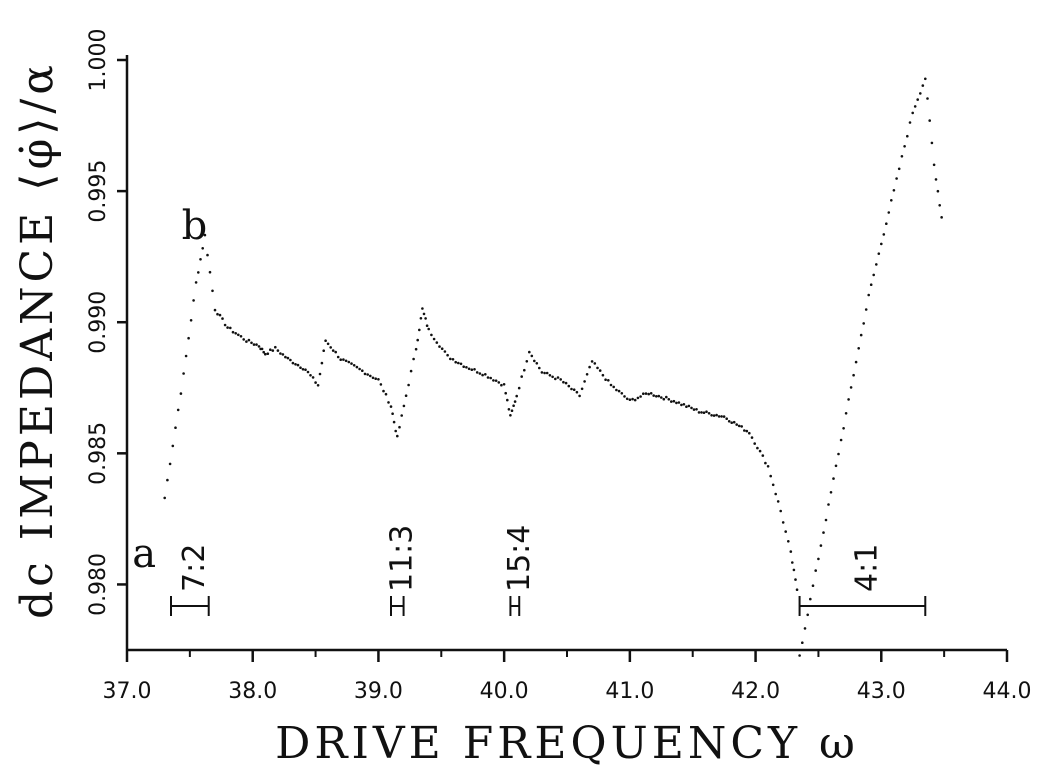  What do you see at coordinates (378, 691) in the screenshot?
I see `x-tick-label: 39.0` at bounding box center [378, 691].